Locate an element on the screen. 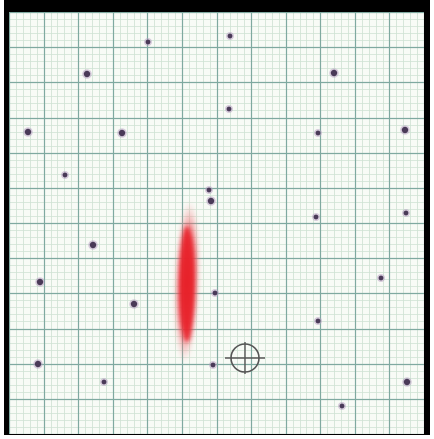  red-streak is located at coordinates (187, 282).